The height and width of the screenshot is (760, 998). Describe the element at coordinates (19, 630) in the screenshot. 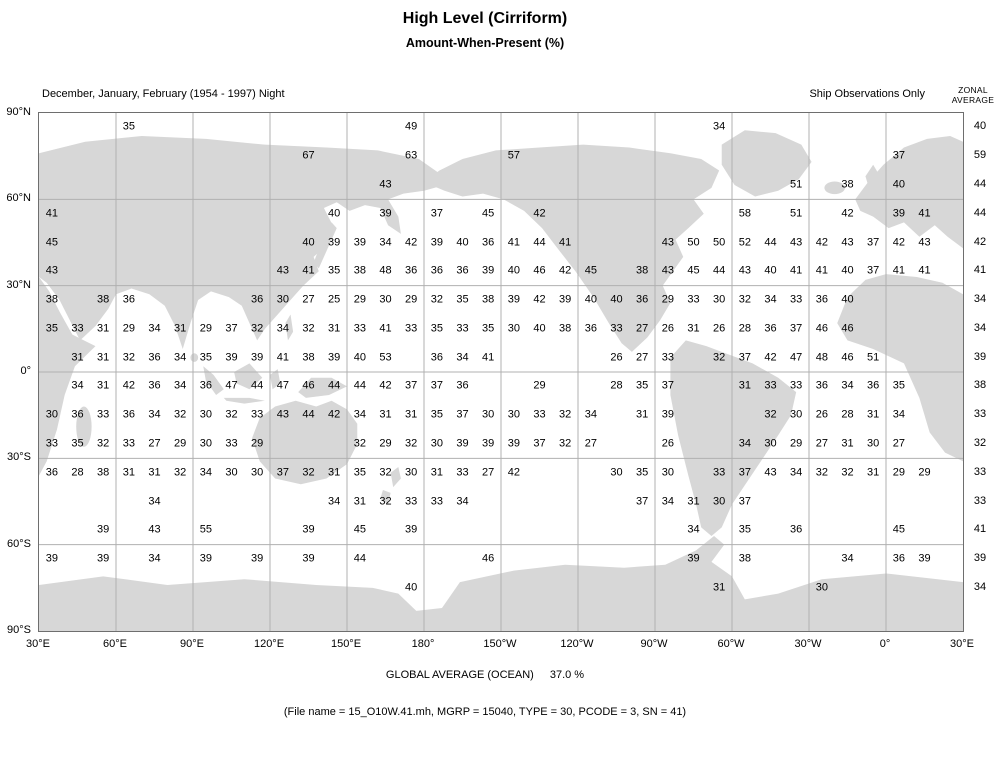

I see `lat-label: 90°S` at that location.